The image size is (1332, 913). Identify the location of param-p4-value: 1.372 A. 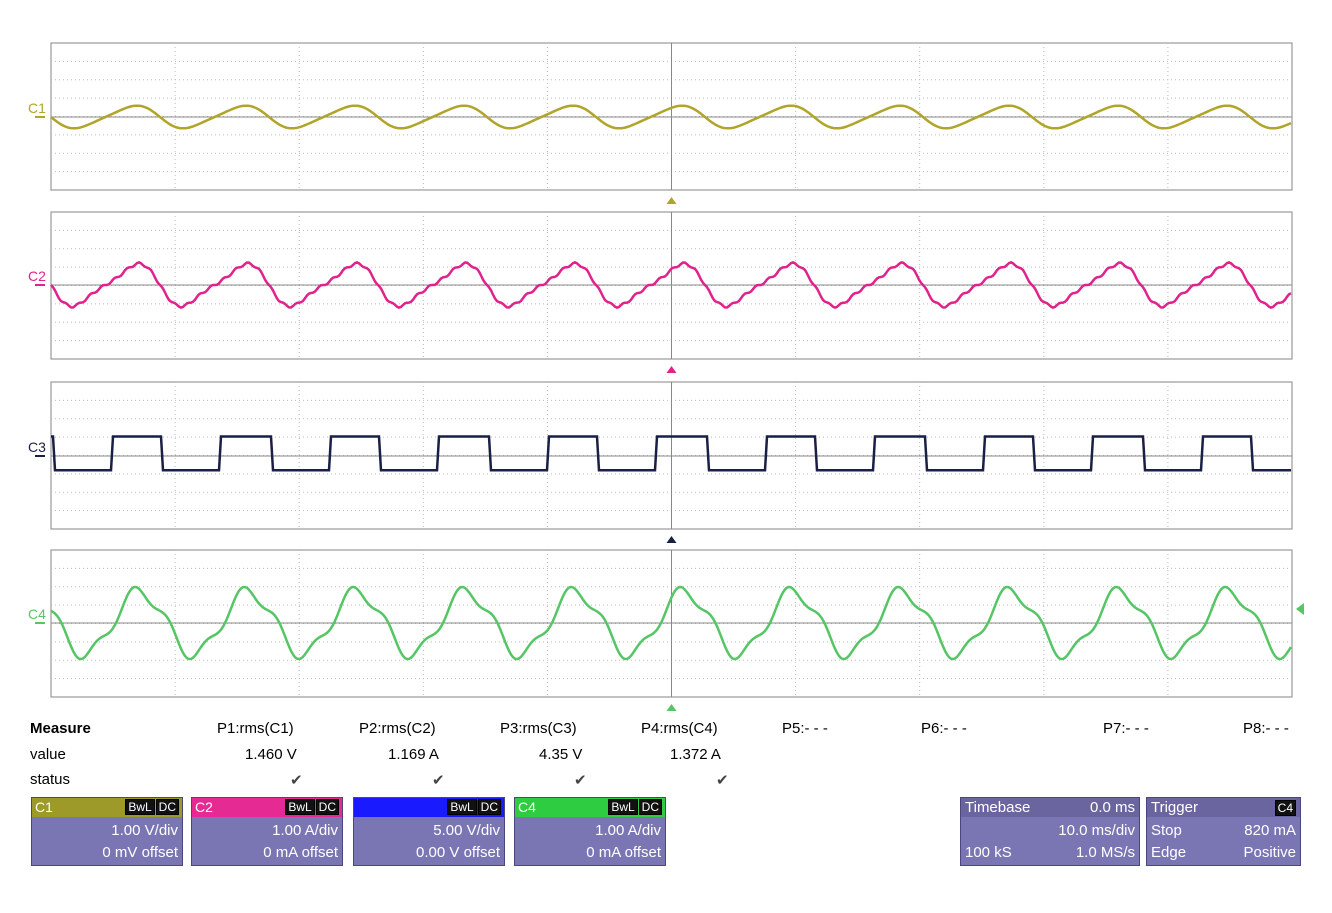
(695, 754).